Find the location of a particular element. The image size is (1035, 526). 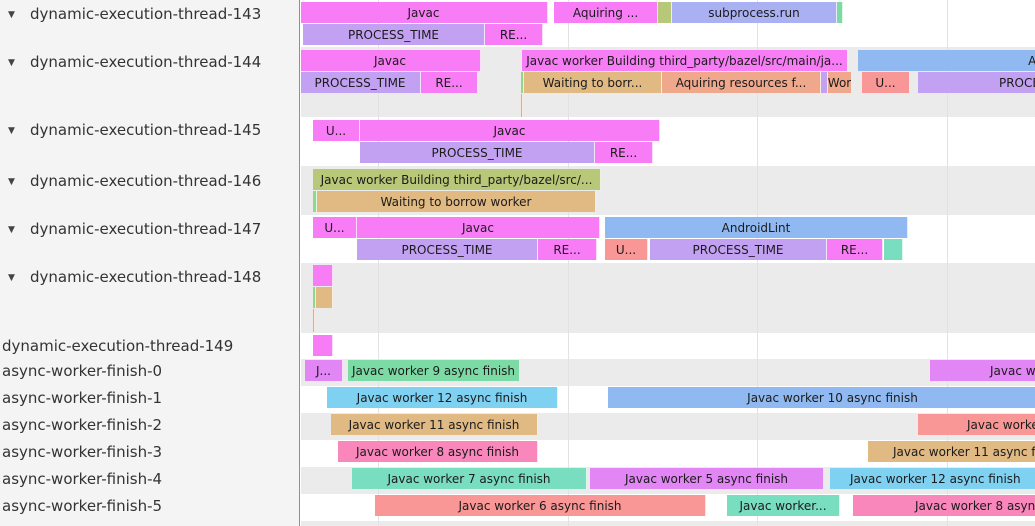

sidebar-item-dynamic-execution-thread-143: ▼ dynamic-execution-thread-143 is located at coordinates (150, 14).